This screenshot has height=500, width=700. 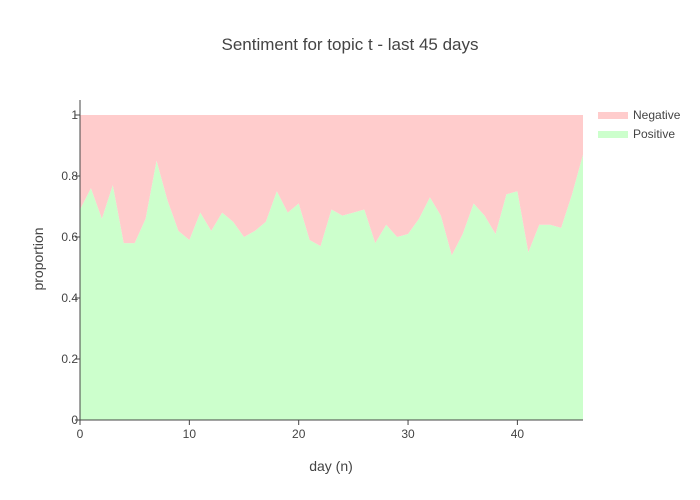 What do you see at coordinates (518, 434) in the screenshot?
I see `x-tick-label: 40` at bounding box center [518, 434].